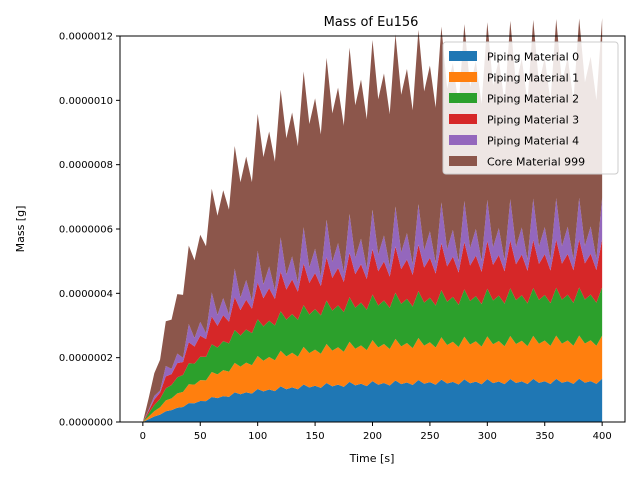 This screenshot has height=480, width=640. What do you see at coordinates (429, 436) in the screenshot?
I see `x-tick-label: 250` at bounding box center [429, 436].